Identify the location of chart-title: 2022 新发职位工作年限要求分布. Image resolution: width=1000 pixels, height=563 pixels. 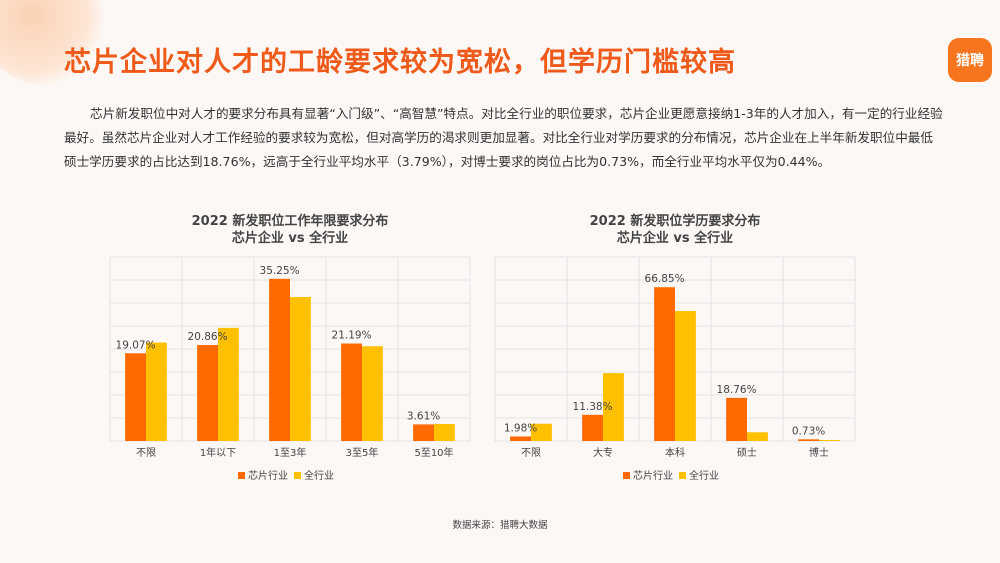
(290, 221).